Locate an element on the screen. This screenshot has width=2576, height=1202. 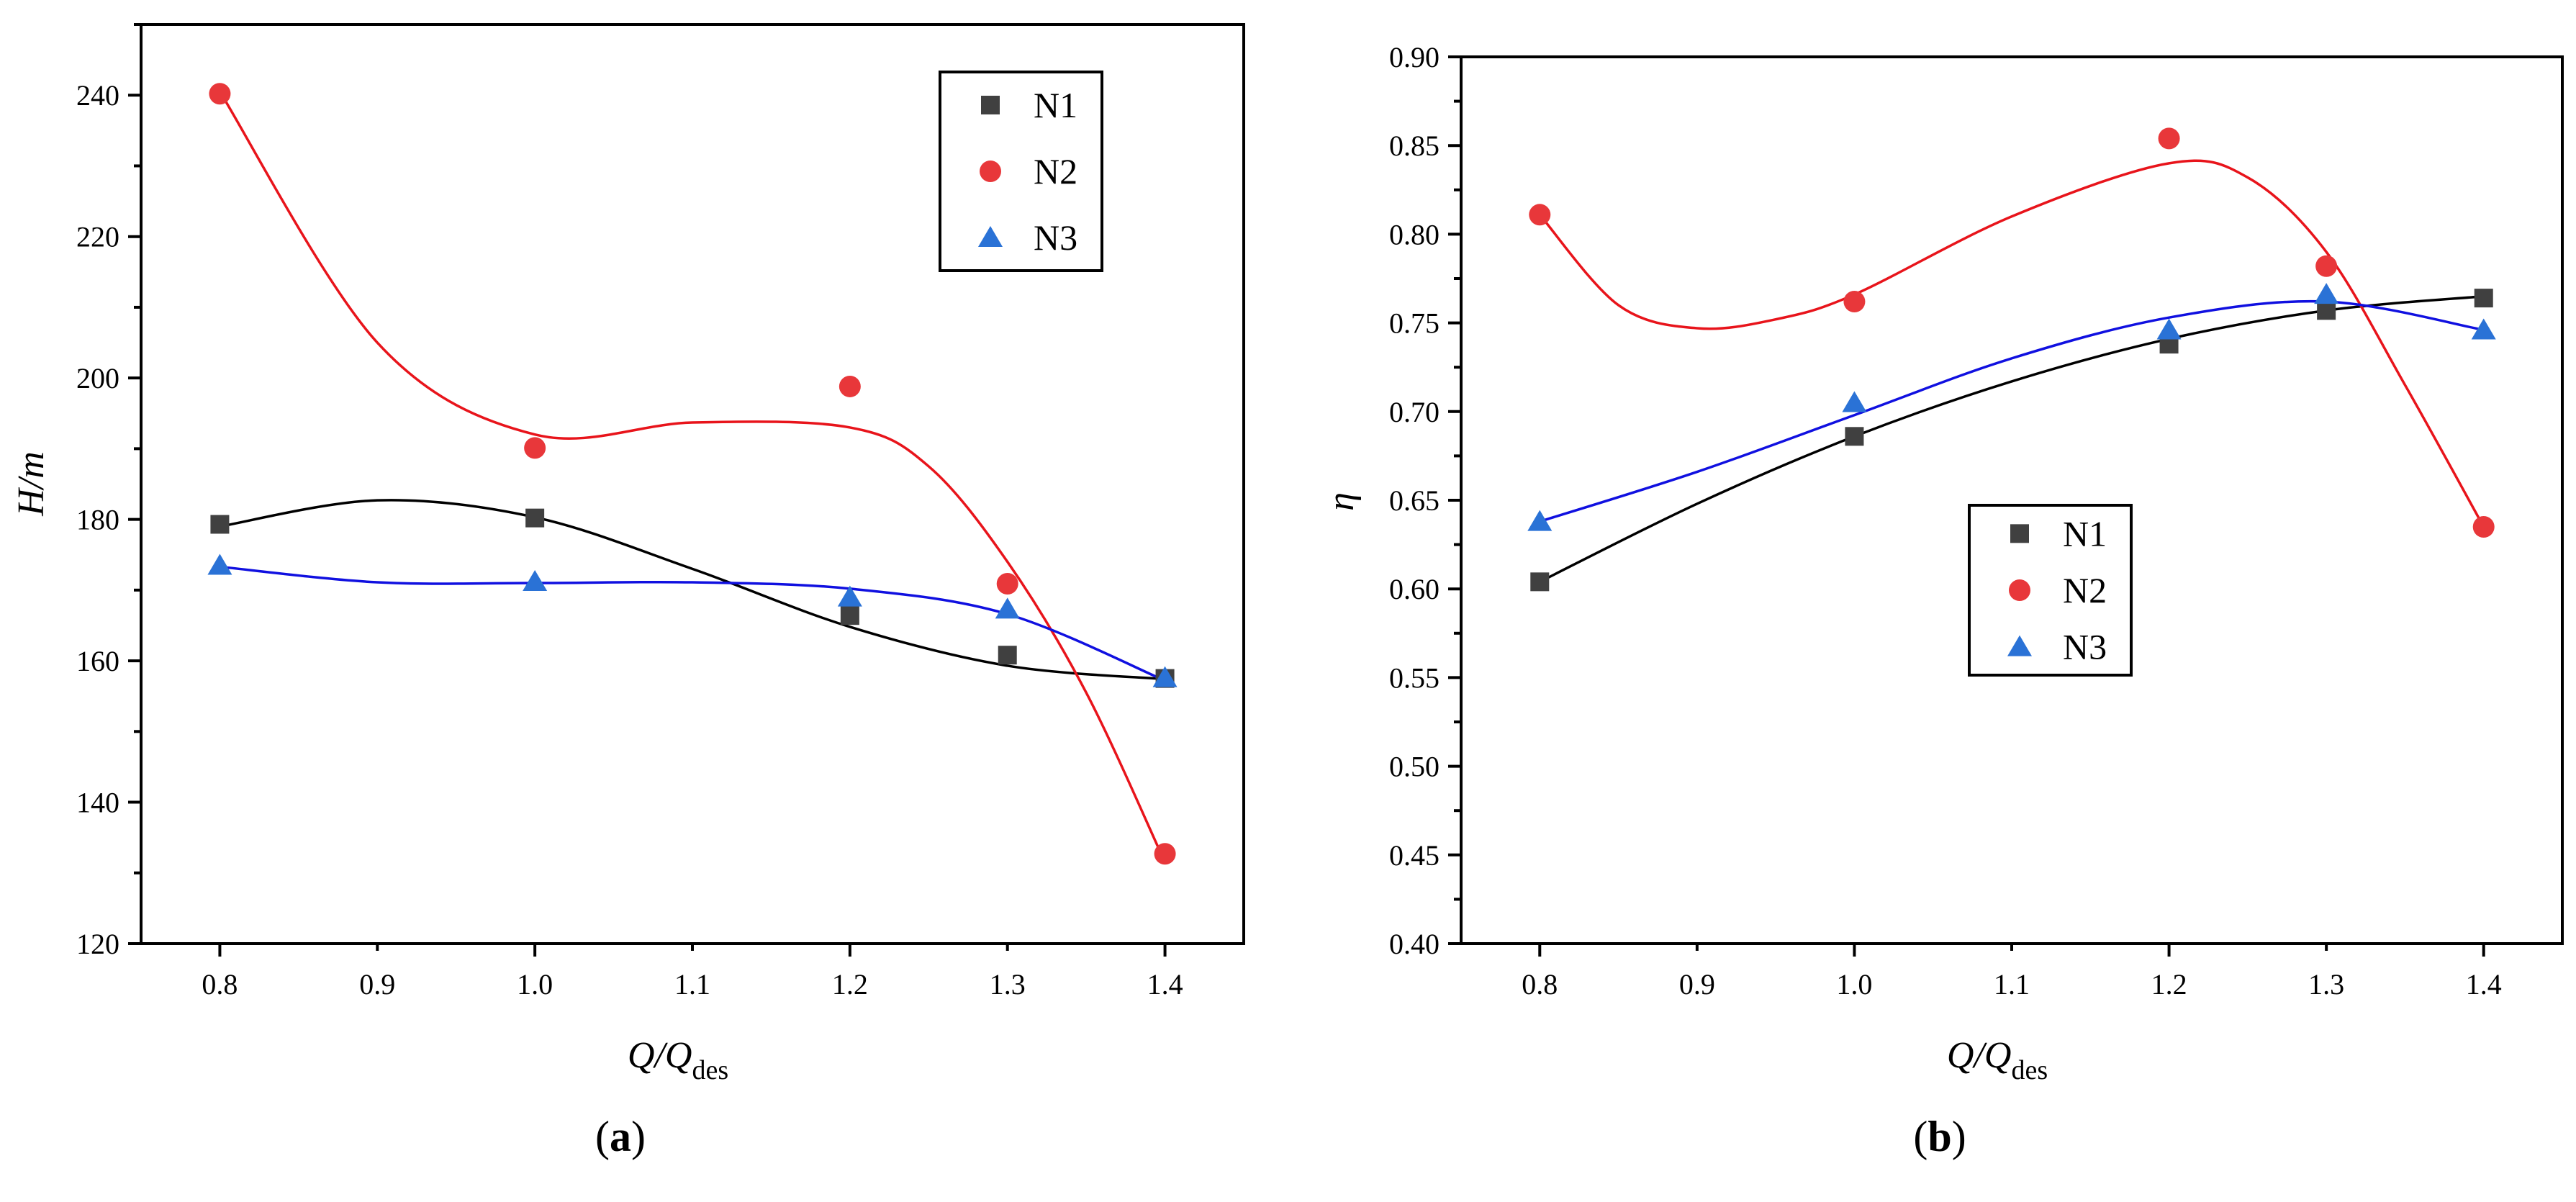
panel-label: (a) is located at coordinates (620, 1136).